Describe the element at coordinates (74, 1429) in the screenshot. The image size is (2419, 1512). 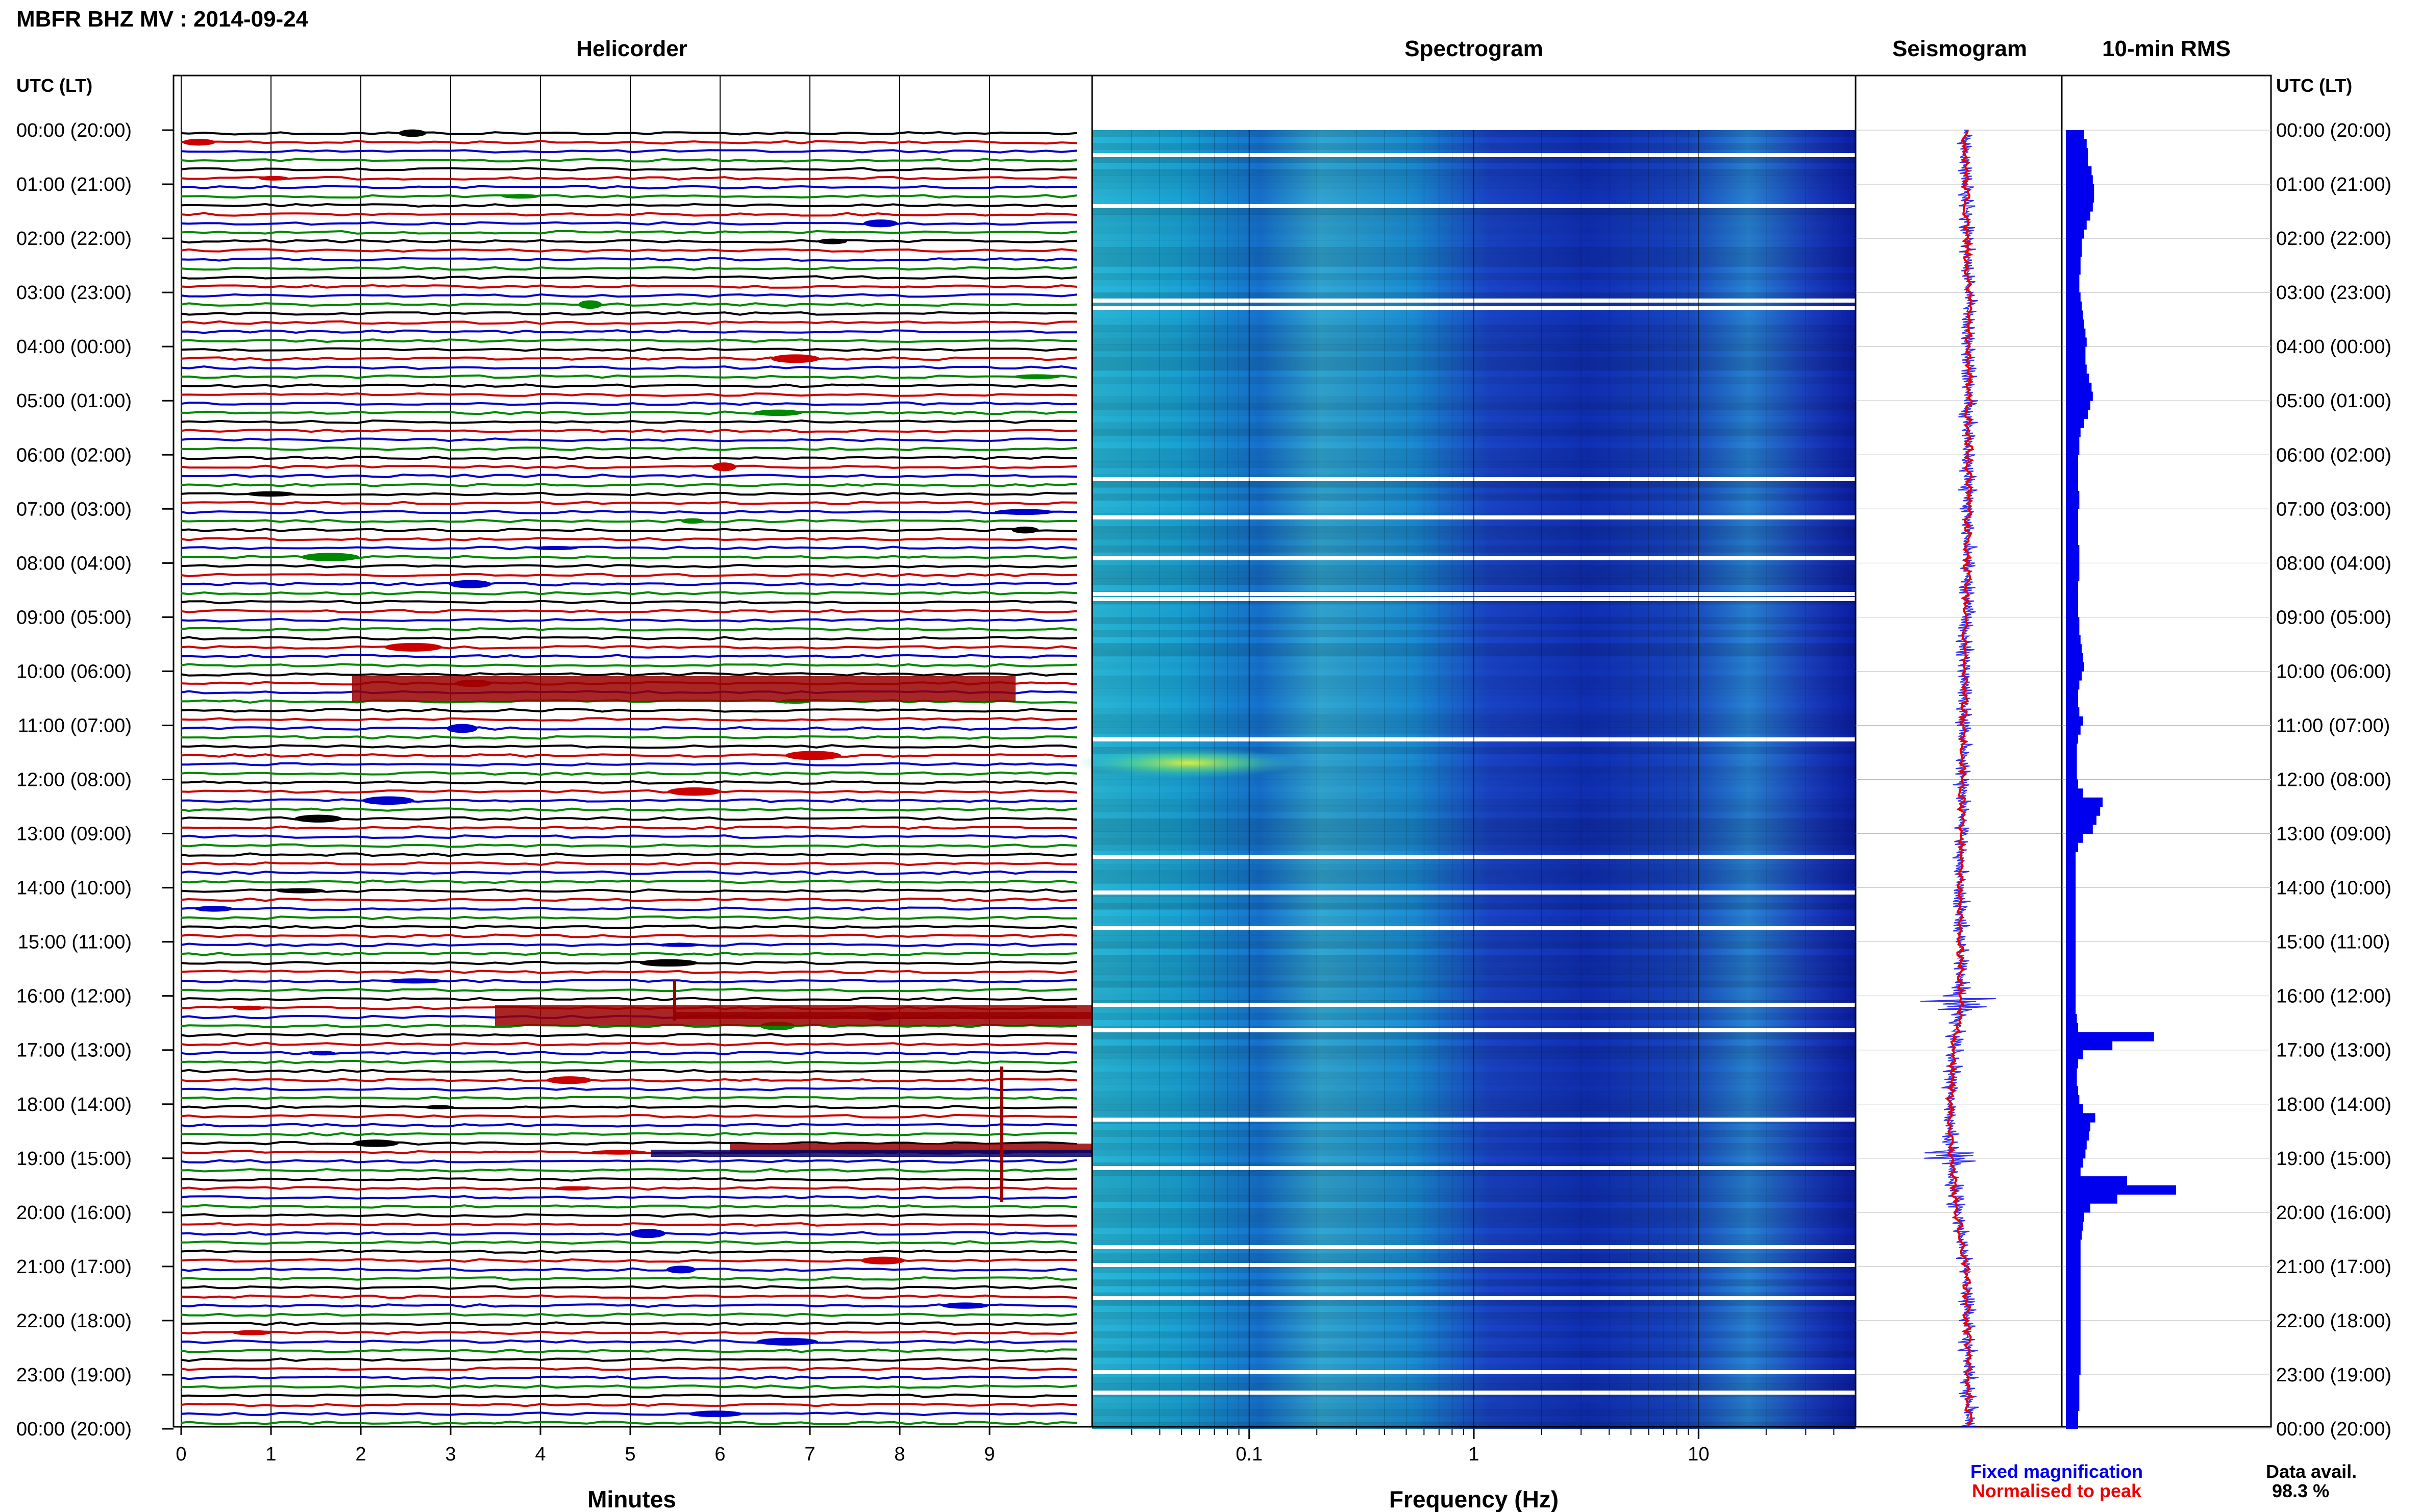
I see `time-label-left: 00:00 (20:00)` at that location.